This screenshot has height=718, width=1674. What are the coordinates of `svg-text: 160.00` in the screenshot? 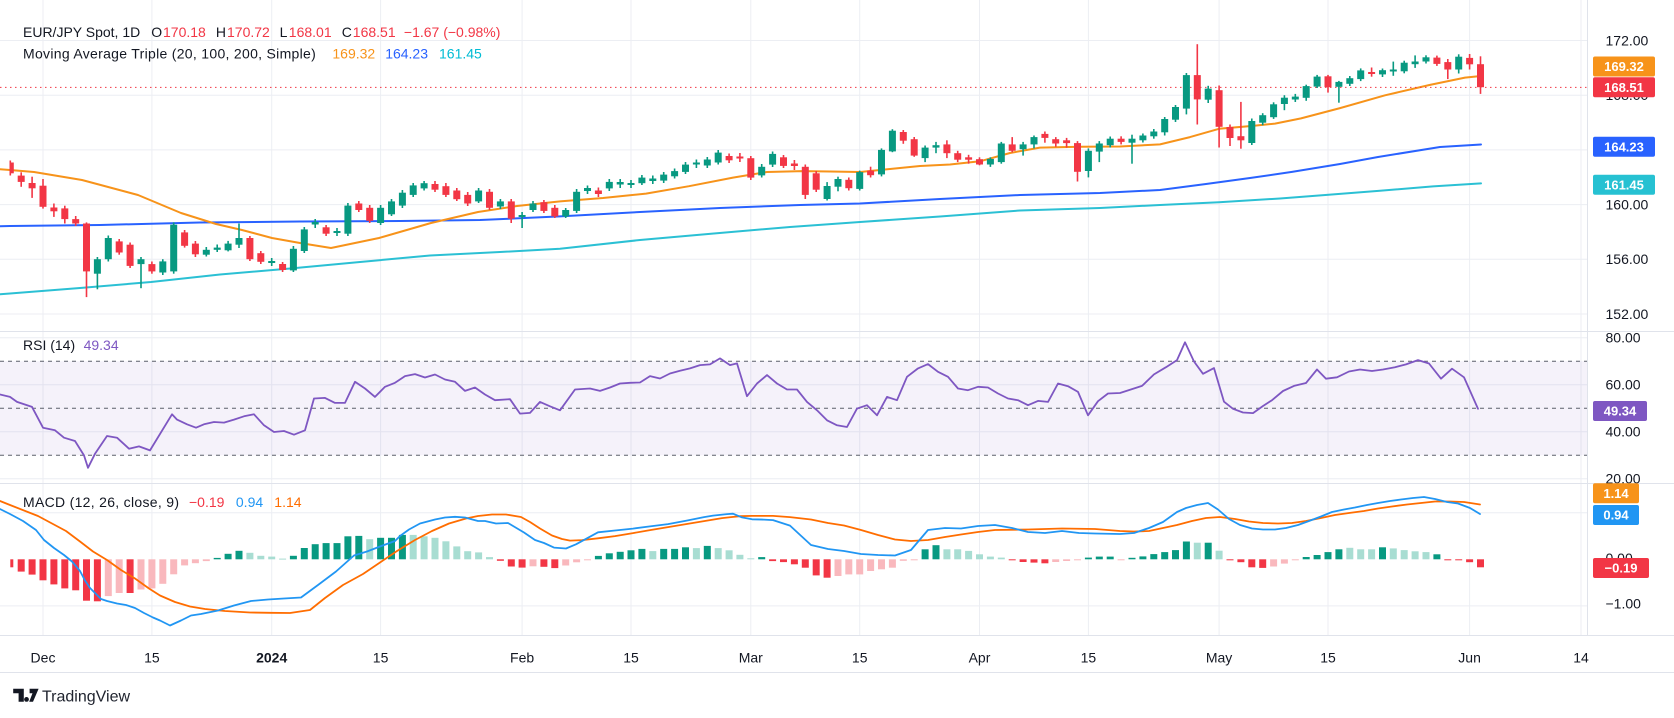 It's located at (1627, 204).